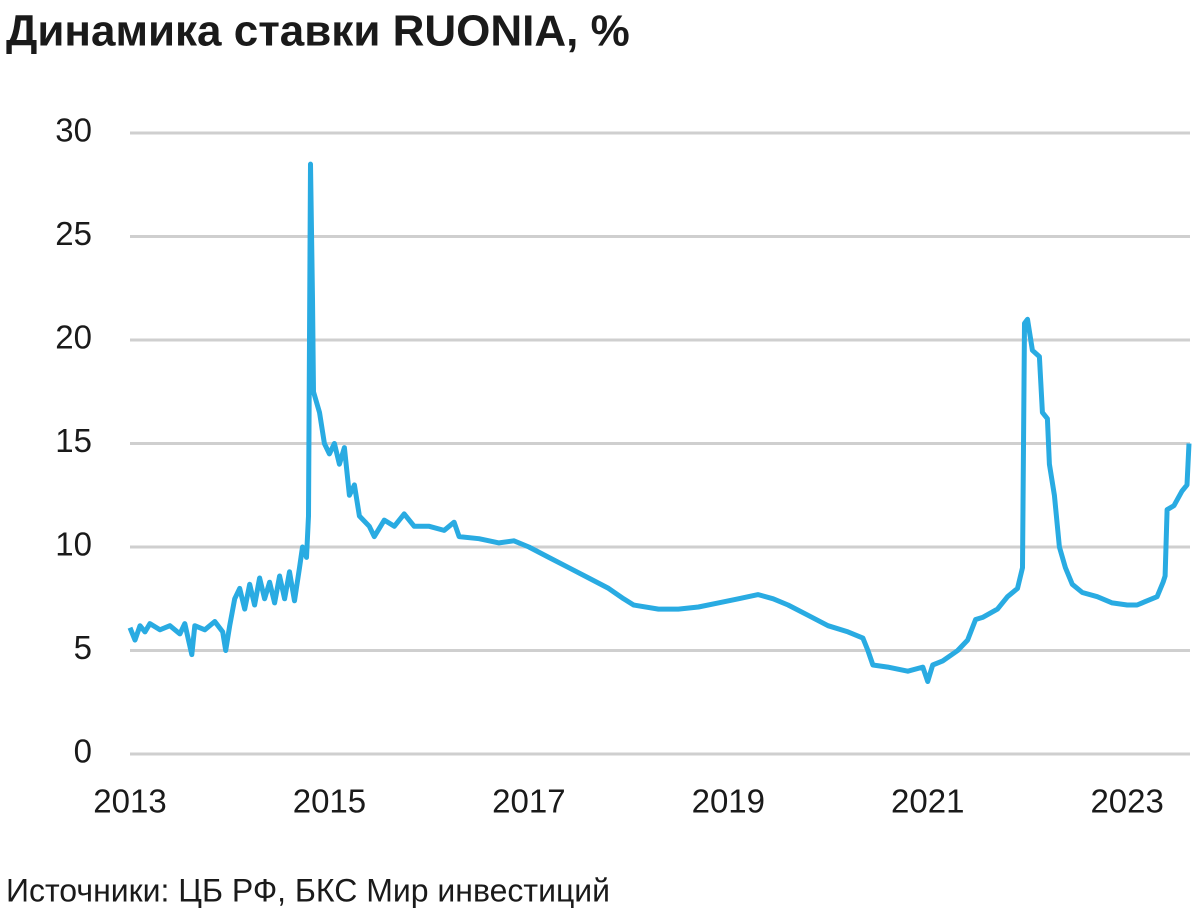 The width and height of the screenshot is (1200, 915). Describe the element at coordinates (728, 801) in the screenshot. I see `x-tick-label: 2019` at that location.